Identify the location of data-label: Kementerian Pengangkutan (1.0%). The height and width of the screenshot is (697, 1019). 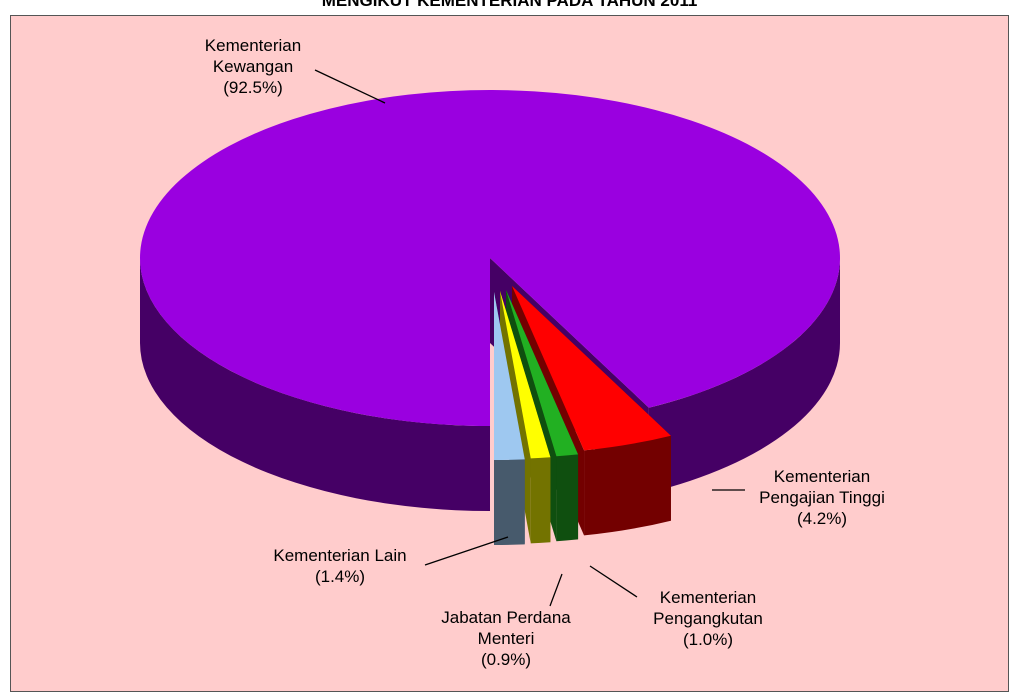
(708, 618).